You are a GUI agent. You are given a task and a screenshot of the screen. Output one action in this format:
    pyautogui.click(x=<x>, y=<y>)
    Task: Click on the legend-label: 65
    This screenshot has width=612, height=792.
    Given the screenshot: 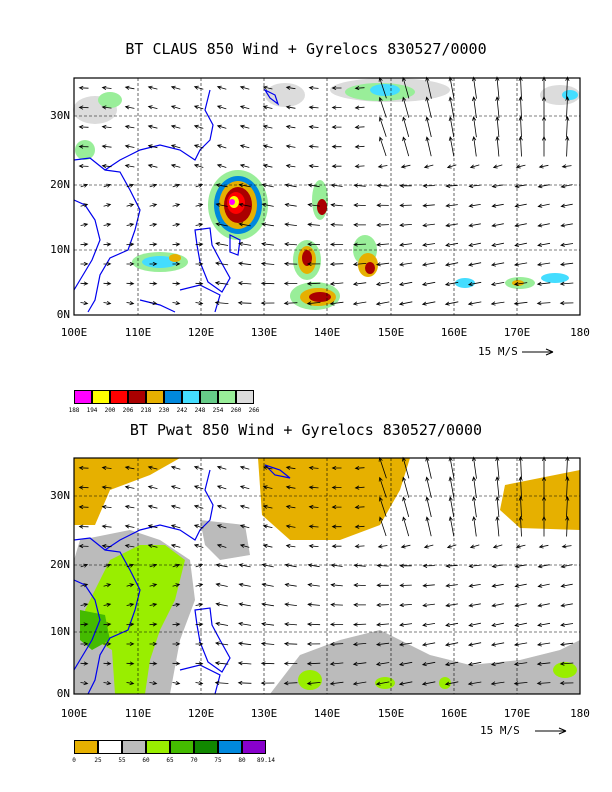 What is the action you would take?
    pyautogui.click(x=170, y=760)
    